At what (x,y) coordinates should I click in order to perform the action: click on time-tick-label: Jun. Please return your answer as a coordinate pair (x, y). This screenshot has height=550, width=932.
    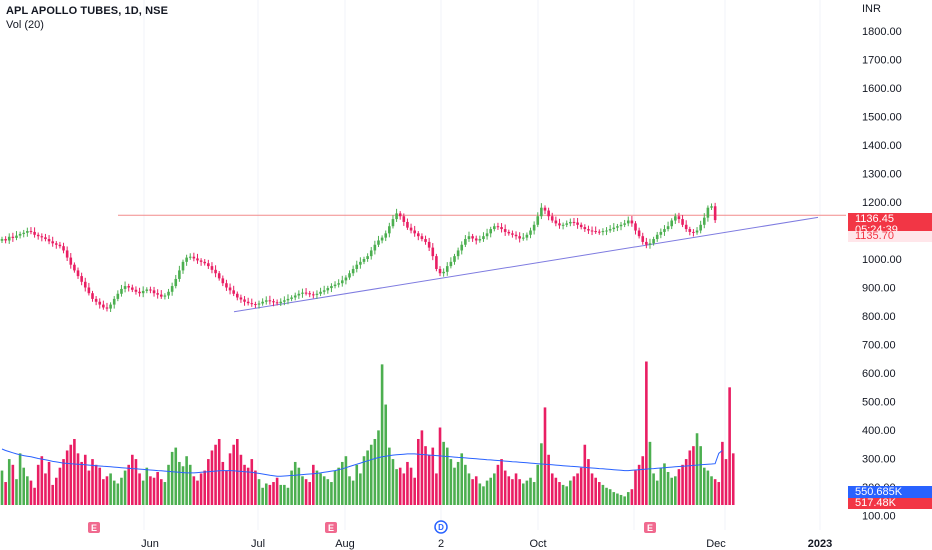
    Looking at the image, I should click on (150, 544).